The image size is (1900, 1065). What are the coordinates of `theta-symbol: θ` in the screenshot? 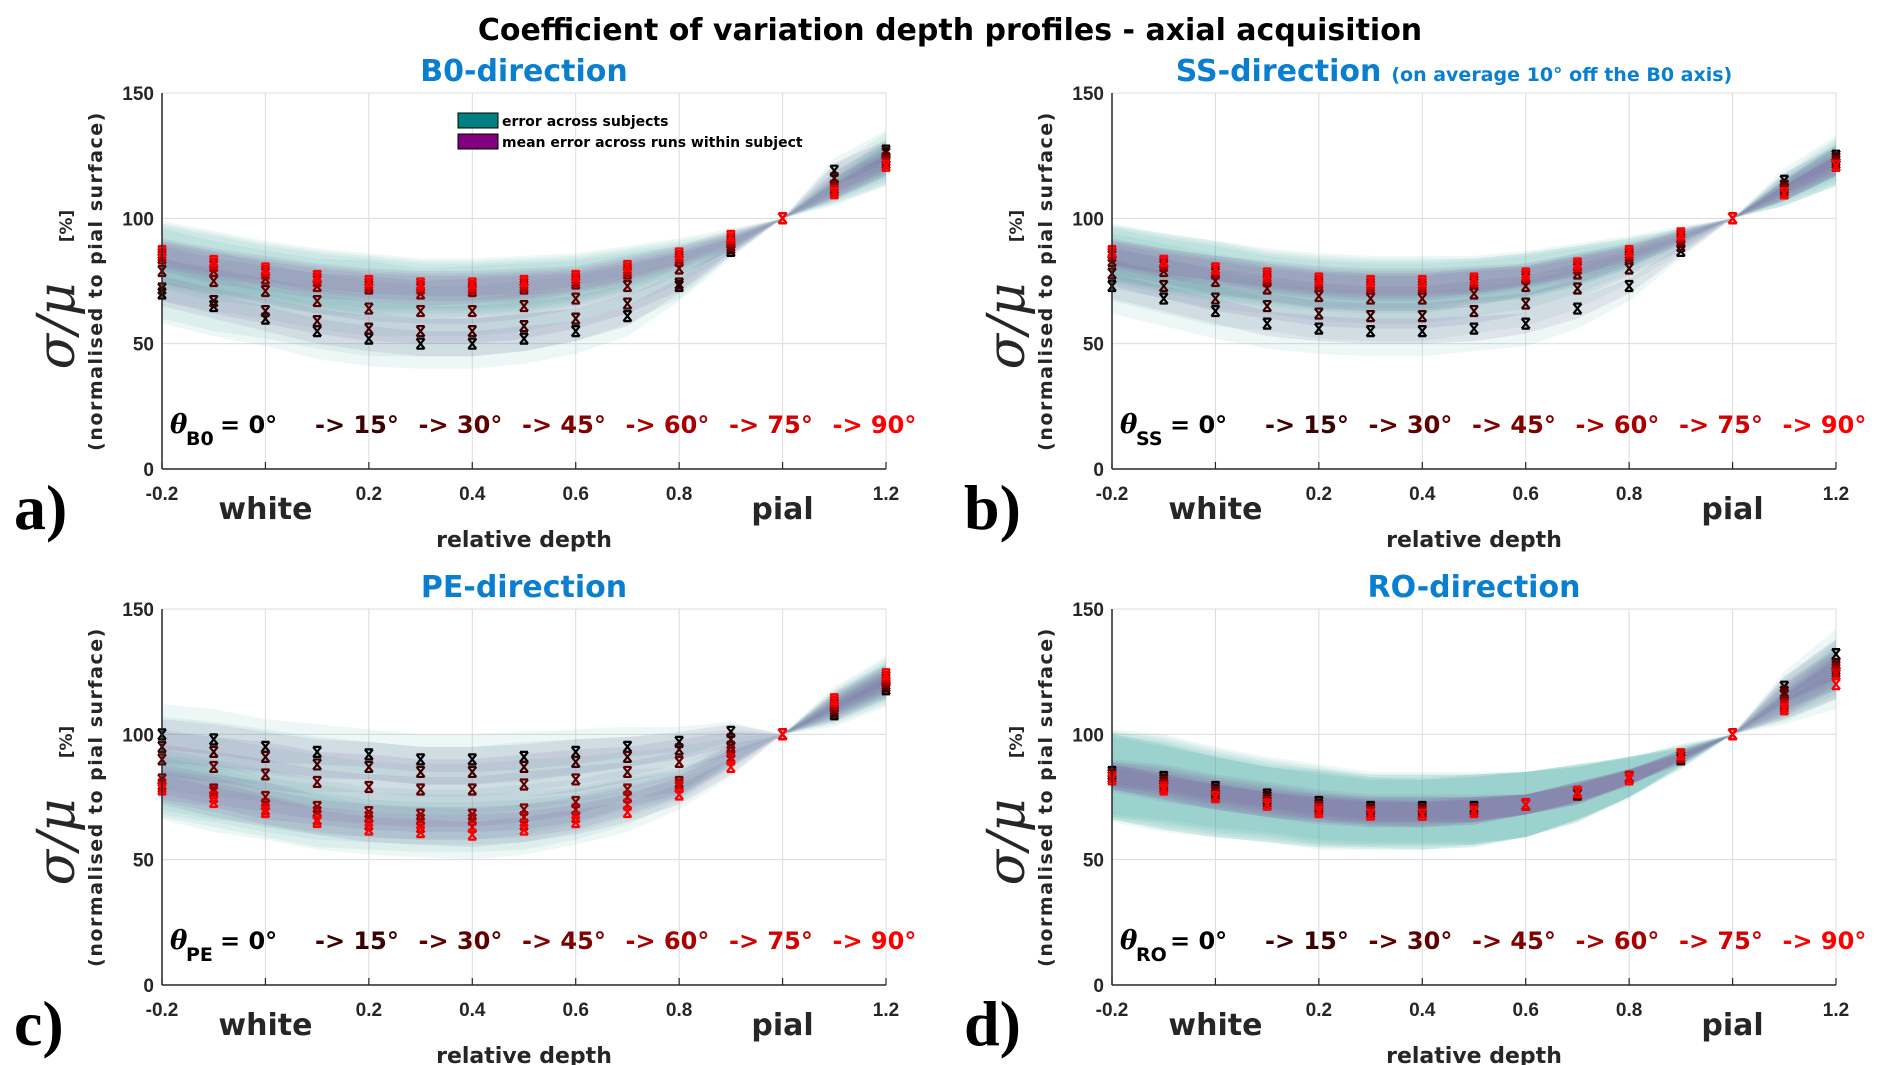 It's located at (179, 425).